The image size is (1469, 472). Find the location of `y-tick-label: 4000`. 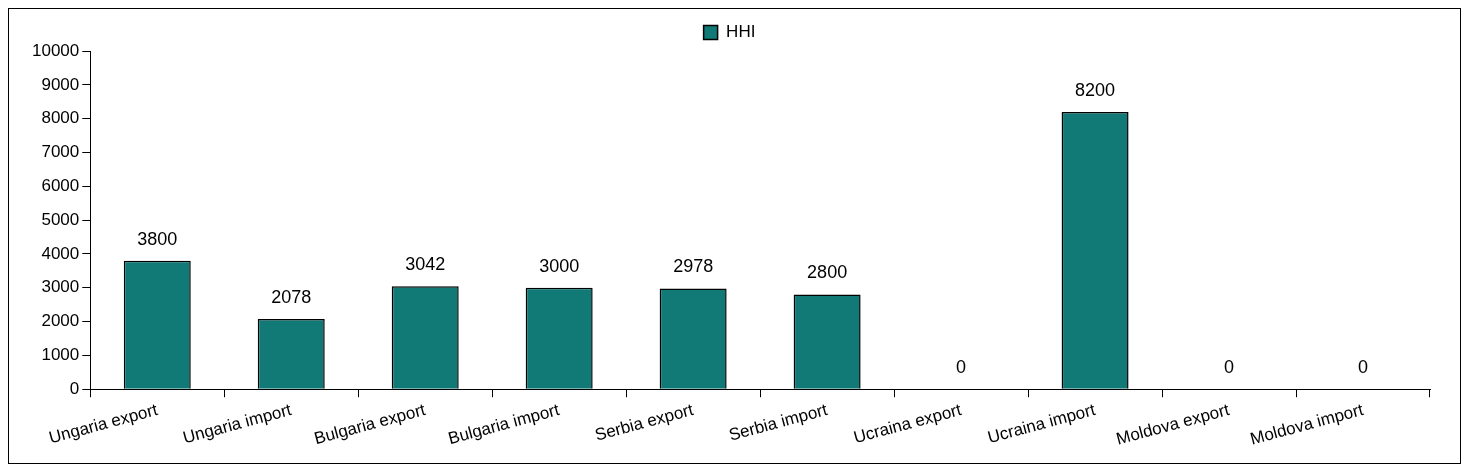

y-tick-label: 4000 is located at coordinates (60, 253).